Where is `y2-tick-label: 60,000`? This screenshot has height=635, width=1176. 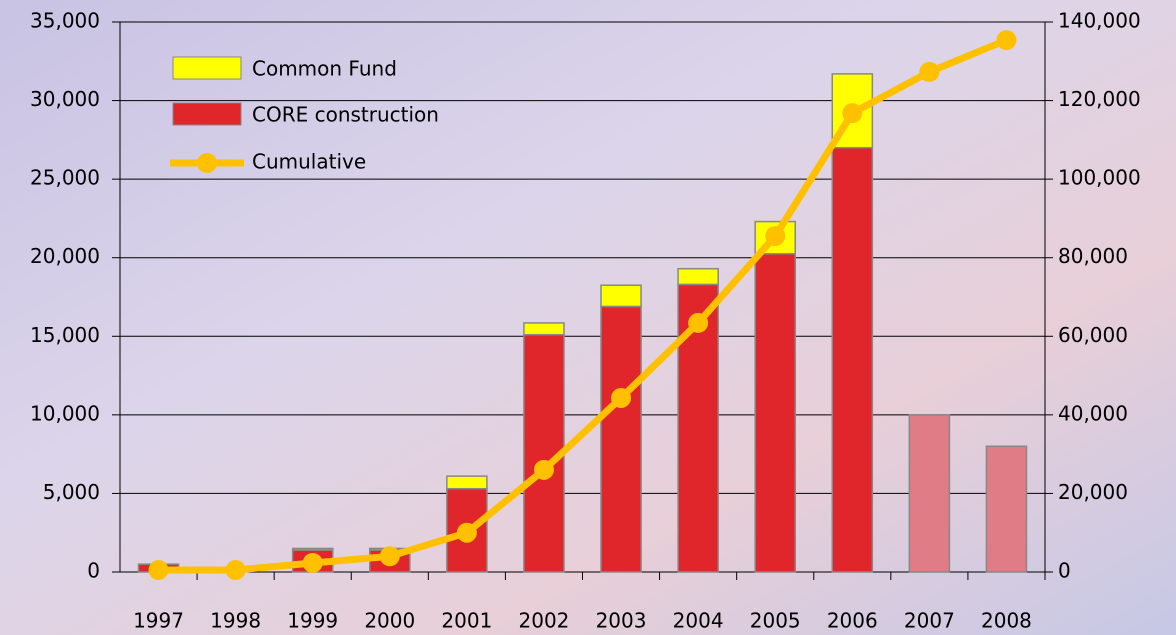 y2-tick-label: 60,000 is located at coordinates (1093, 335).